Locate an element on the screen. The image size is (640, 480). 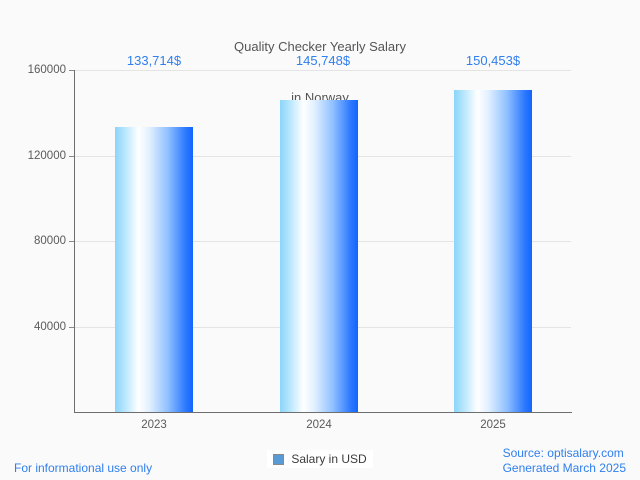
legend-item-label: Salary in USD is located at coordinates (329, 459).